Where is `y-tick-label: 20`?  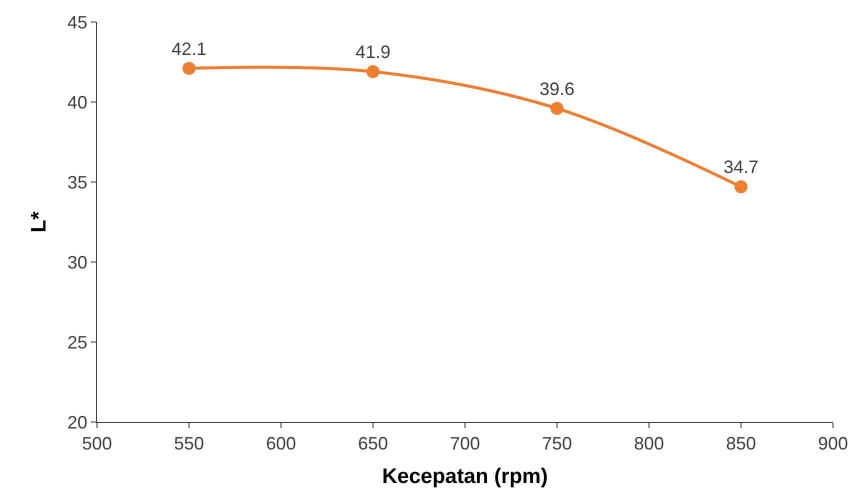 y-tick-label: 20 is located at coordinates (77, 422).